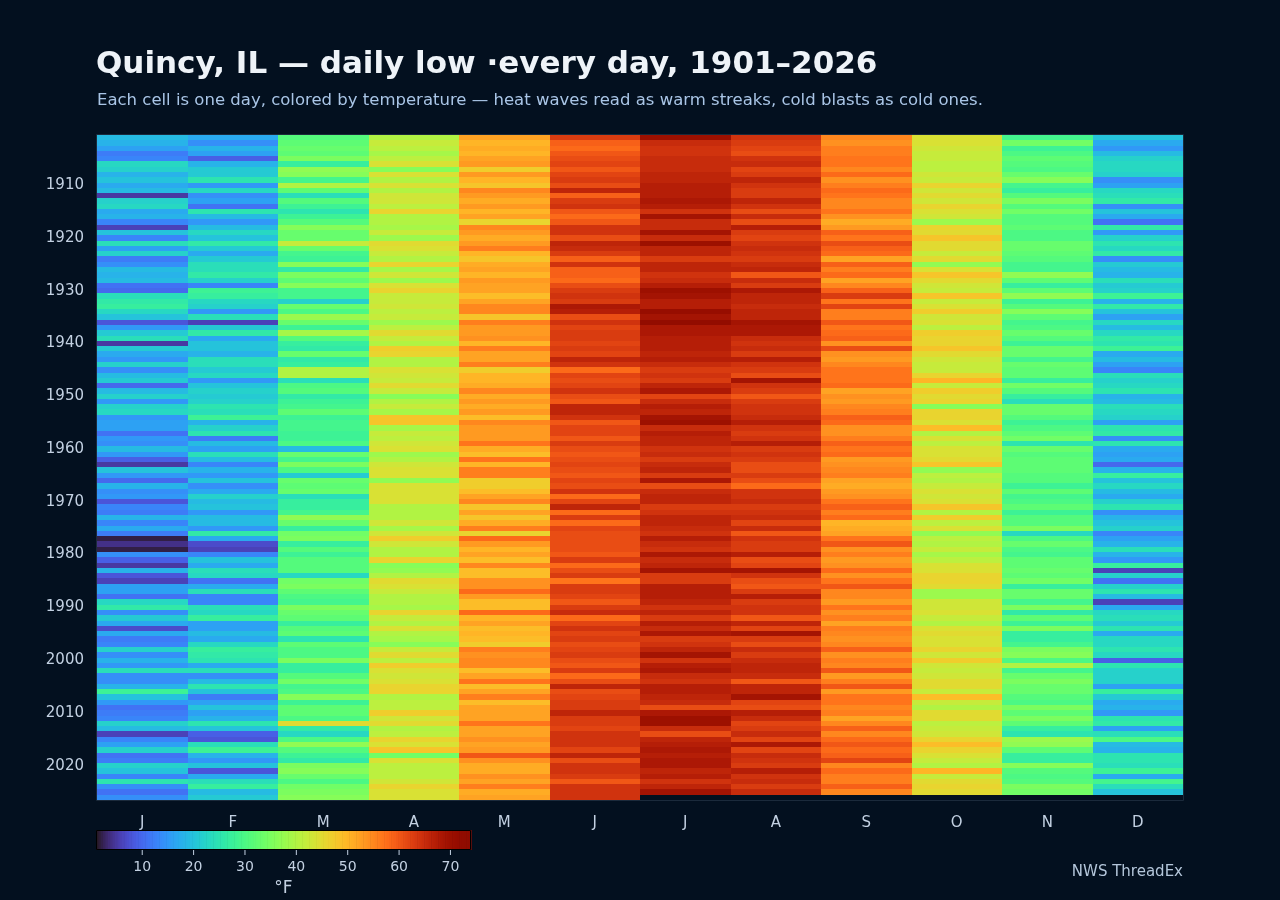  What do you see at coordinates (540, 100) in the screenshot?
I see `chart-subtitle: Each cell is one day, colored by temperature — heat waves read as warm streaks, cold blasts as cold ones.` at bounding box center [540, 100].